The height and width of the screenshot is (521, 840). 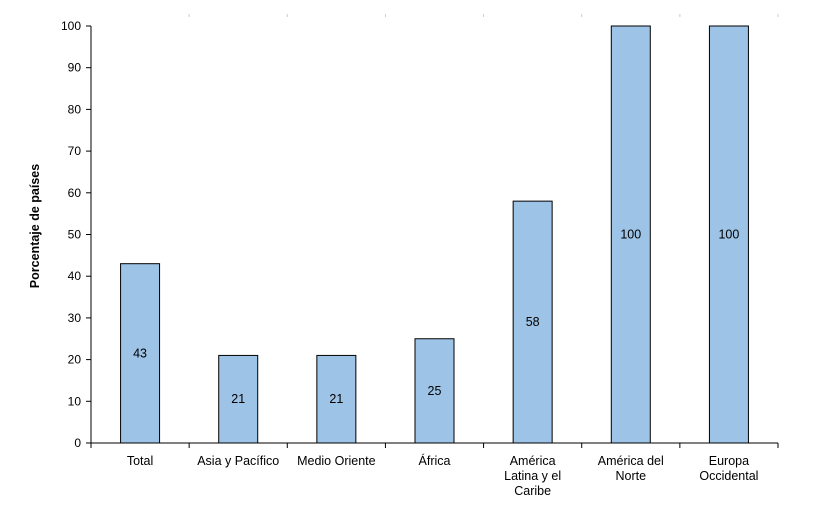 I want to click on data-label: 58, so click(x=533, y=322).